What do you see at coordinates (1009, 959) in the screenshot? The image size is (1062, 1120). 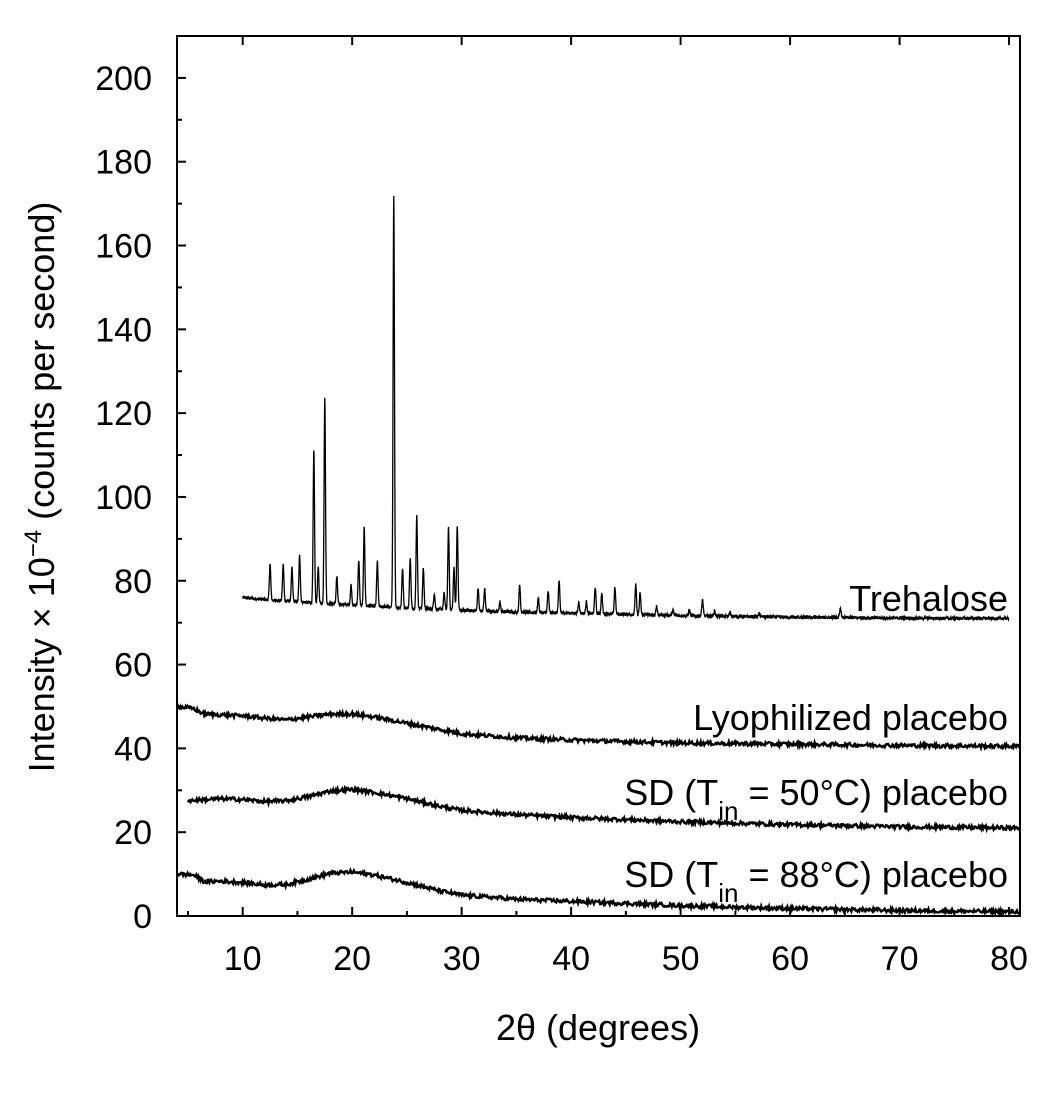 I see `x-tick-label: 80` at bounding box center [1009, 959].